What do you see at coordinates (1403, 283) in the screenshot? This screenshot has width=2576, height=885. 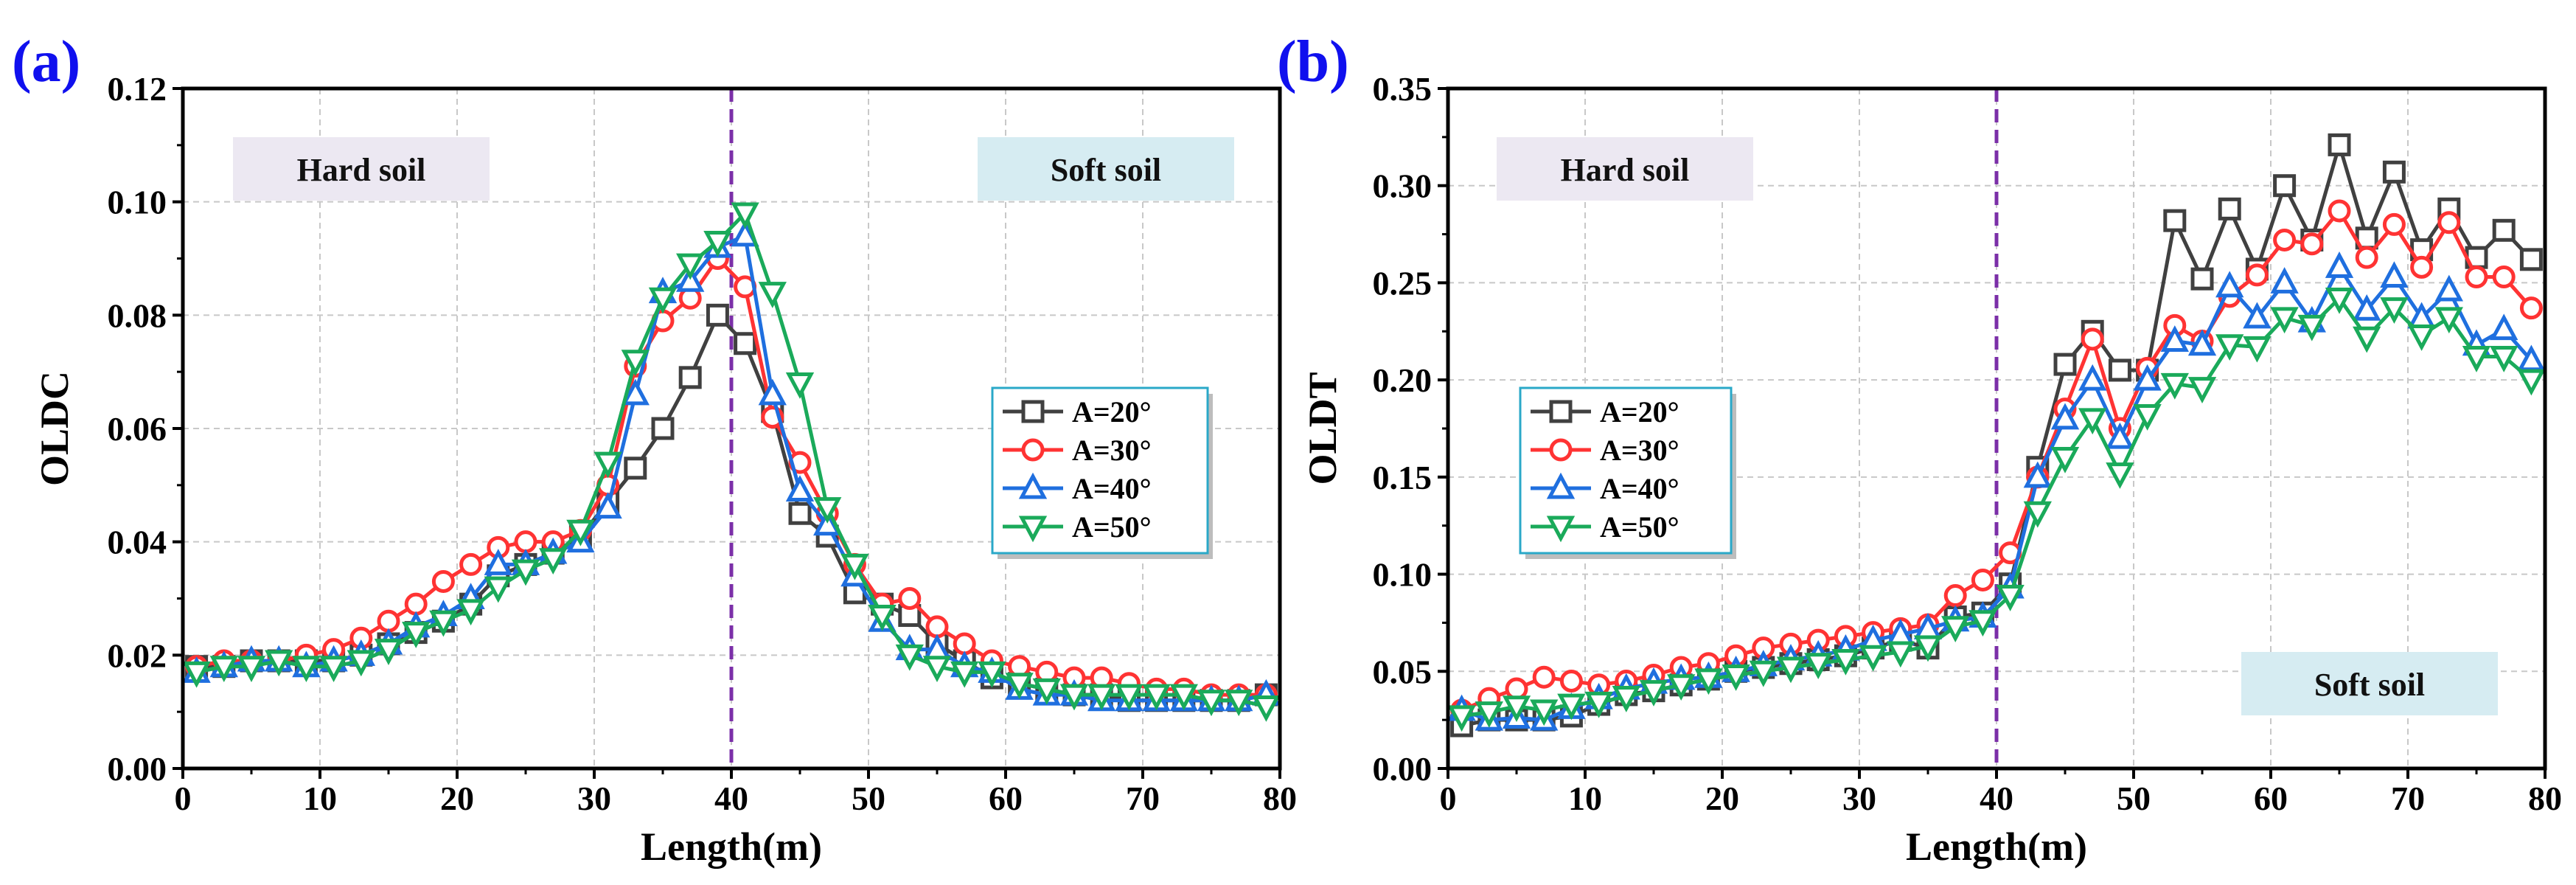 I see `y-tick-label: 0.25` at bounding box center [1403, 283].